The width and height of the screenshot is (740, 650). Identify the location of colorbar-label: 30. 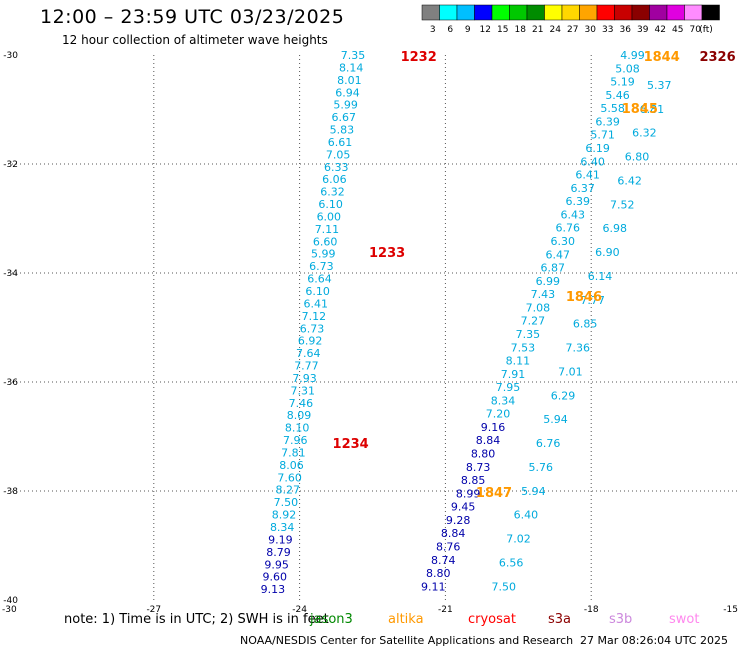
(591, 29).